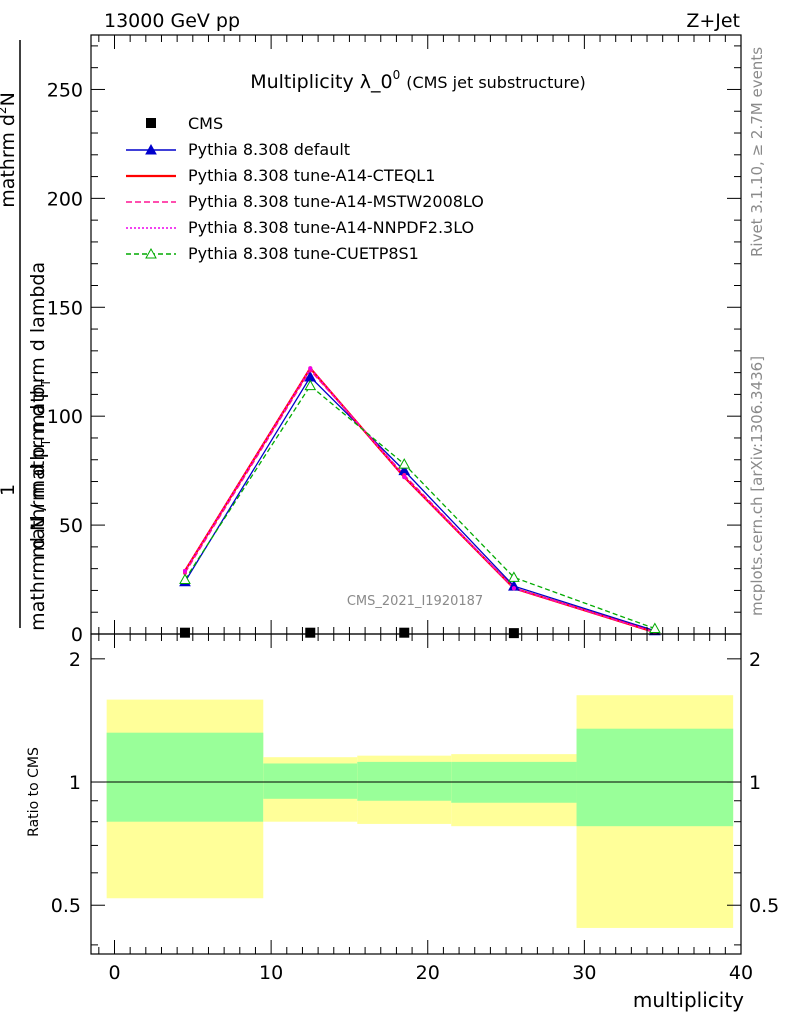 The height and width of the screenshot is (1024, 786). Describe the element at coordinates (764, 906) in the screenshot. I see `ratio-tick-label-right: 0.5` at that location.